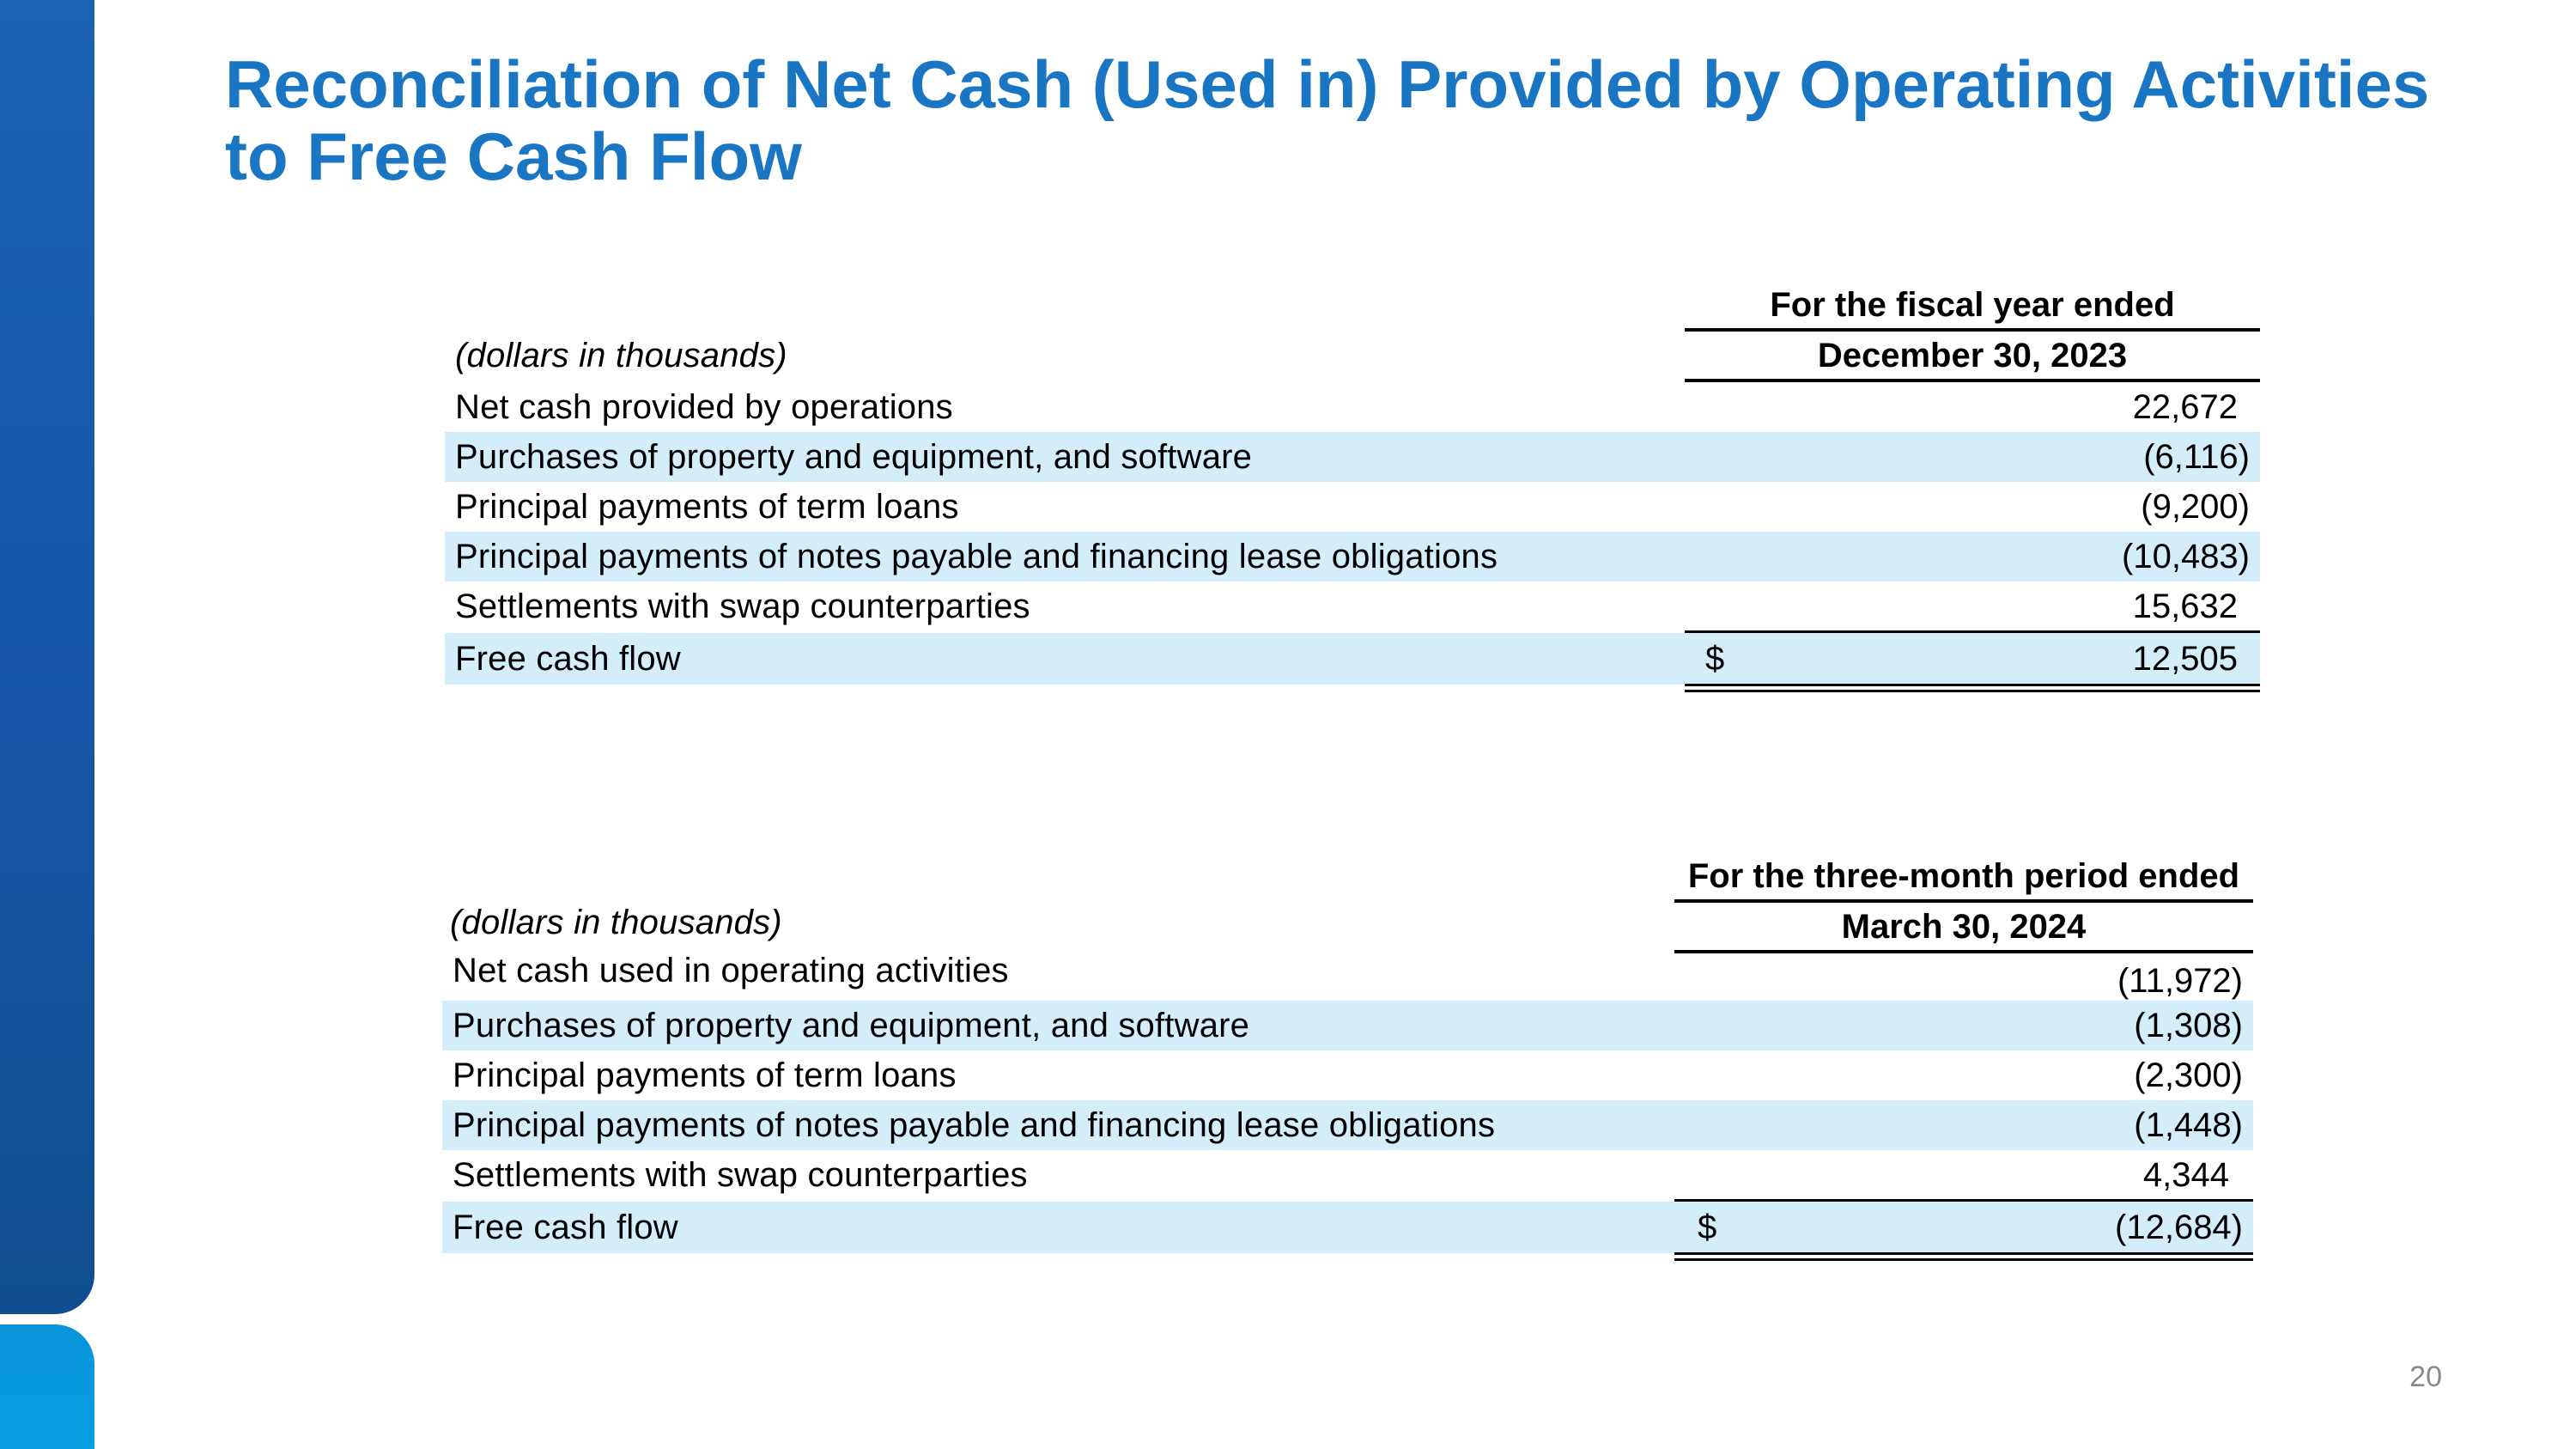 The width and height of the screenshot is (2576, 1449). I want to click on table2-header-date: March 30, 2024, so click(1964, 927).